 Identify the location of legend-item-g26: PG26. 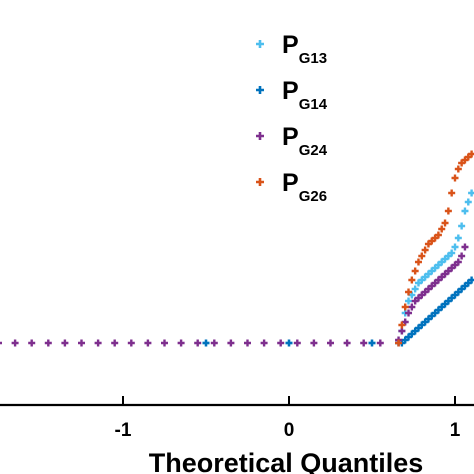
(291, 187).